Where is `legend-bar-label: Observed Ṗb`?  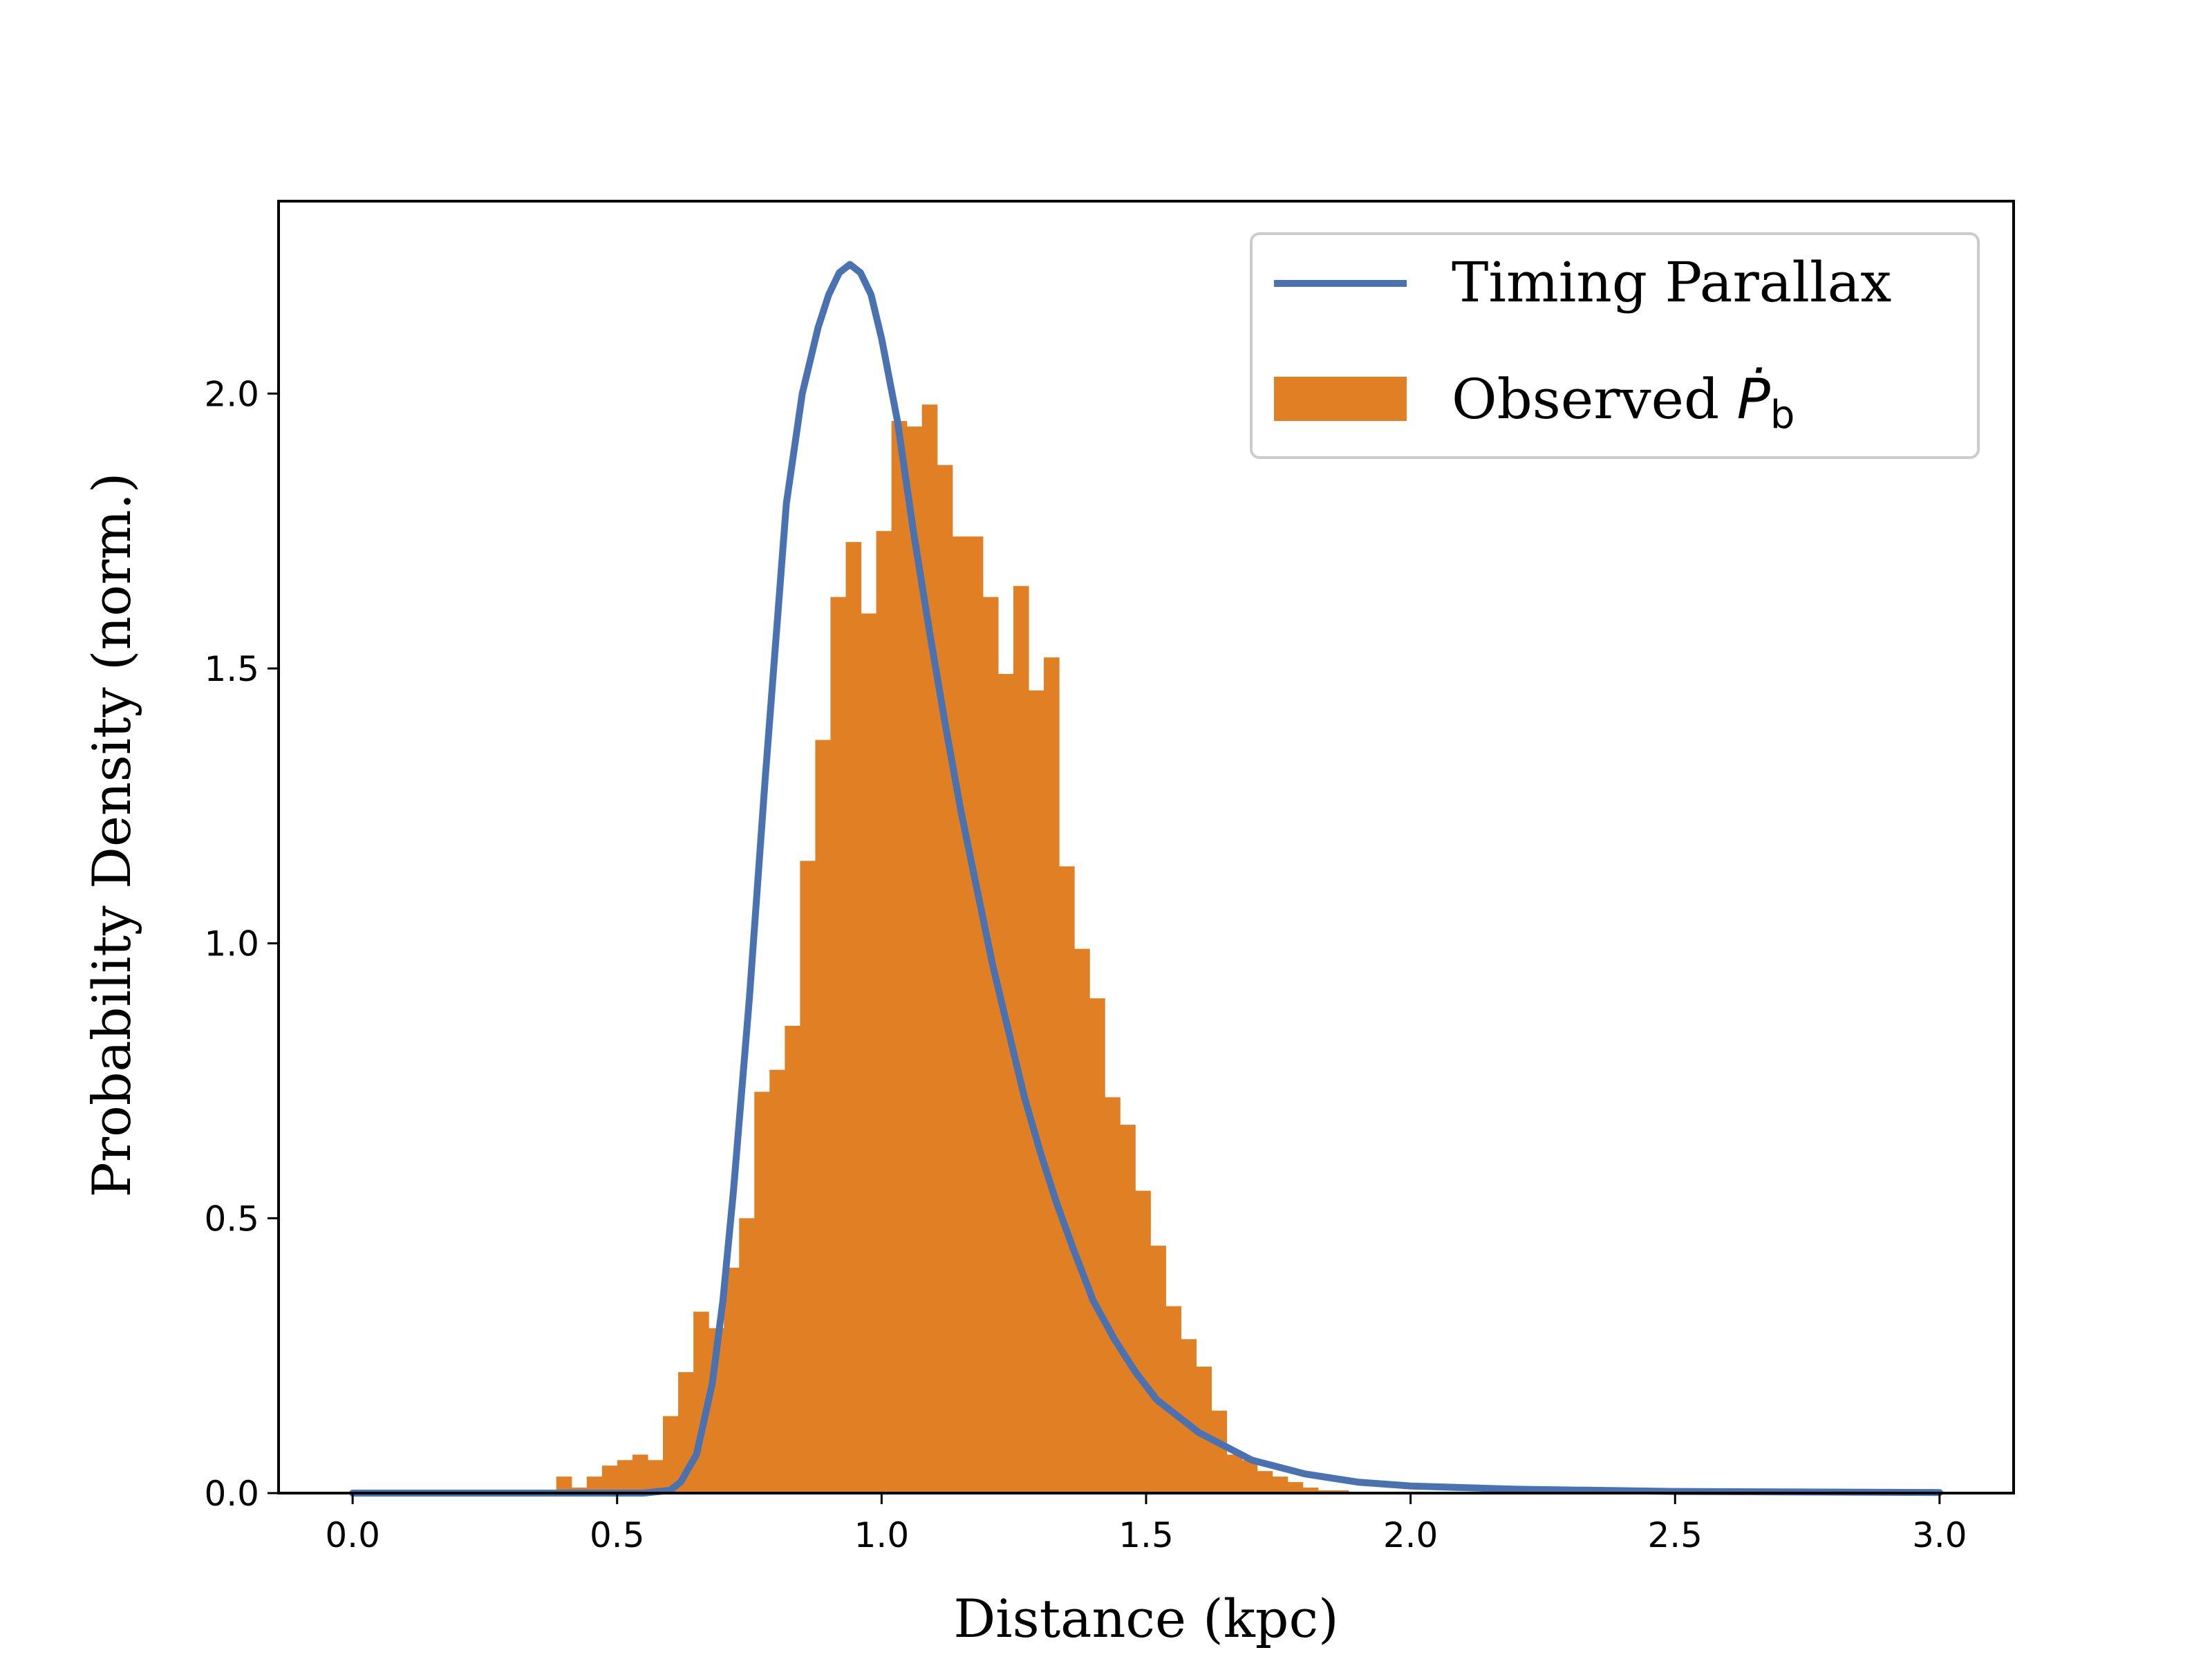
legend-bar-label: Observed Ṗb is located at coordinates (1623, 402).